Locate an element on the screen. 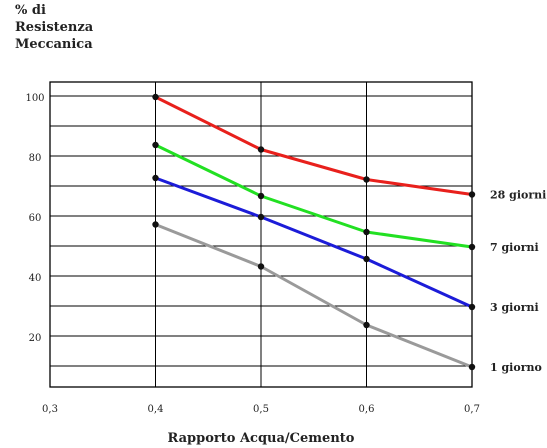 The height and width of the screenshot is (448, 547). y-tick-label: 100 is located at coordinates (34, 98).